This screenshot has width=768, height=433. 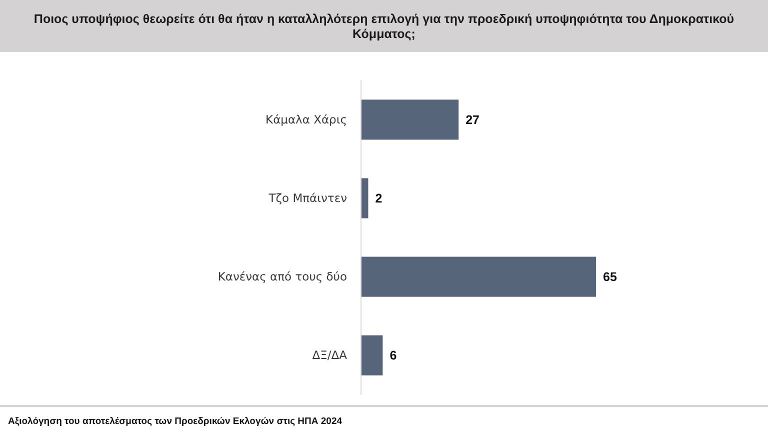 I want to click on text: Αξιολόγηση του αποτελέσματος των Προεδρικών Εκλογών στις ΗΠΑ 2024, so click(x=175, y=421).